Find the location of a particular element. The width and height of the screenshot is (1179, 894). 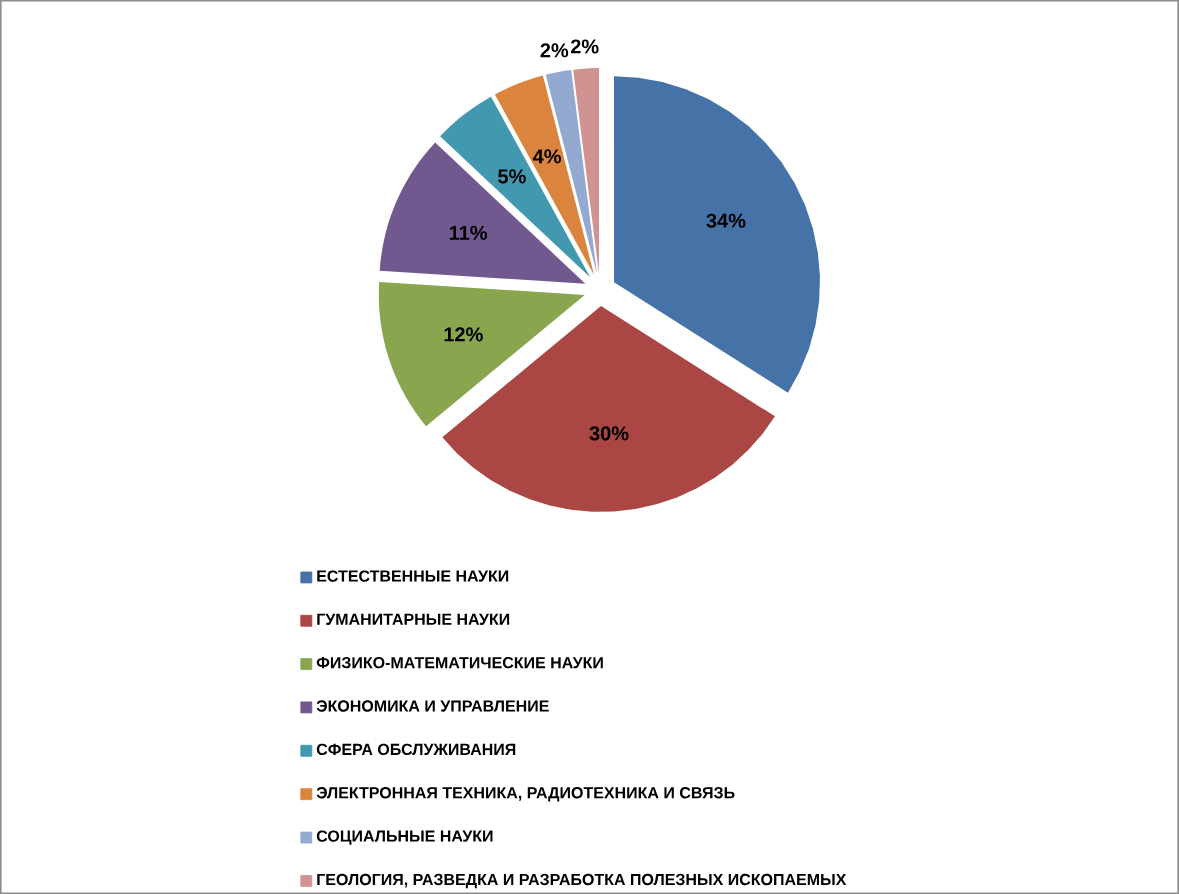

legend-label: ГУМАНИТАРНЫЕ НАУКИ is located at coordinates (413, 619).